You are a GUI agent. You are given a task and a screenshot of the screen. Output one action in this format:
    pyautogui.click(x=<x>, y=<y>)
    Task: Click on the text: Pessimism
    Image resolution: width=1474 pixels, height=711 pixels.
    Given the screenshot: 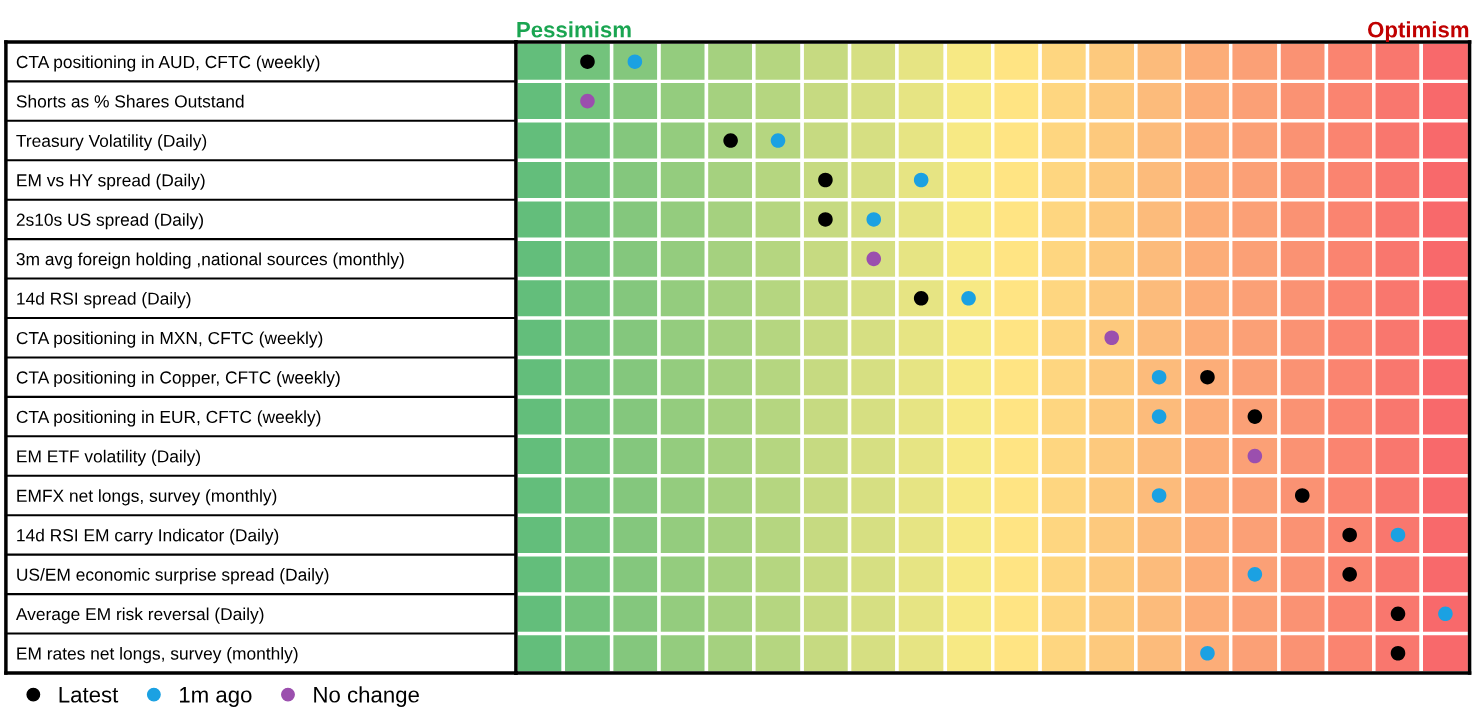 What is the action you would take?
    pyautogui.click(x=574, y=29)
    